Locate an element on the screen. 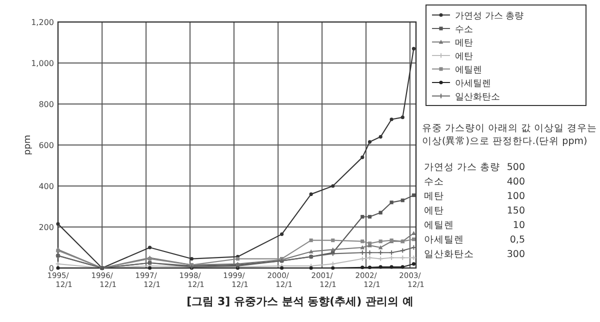  text: 에틸렌 10 is located at coordinates (474, 225).